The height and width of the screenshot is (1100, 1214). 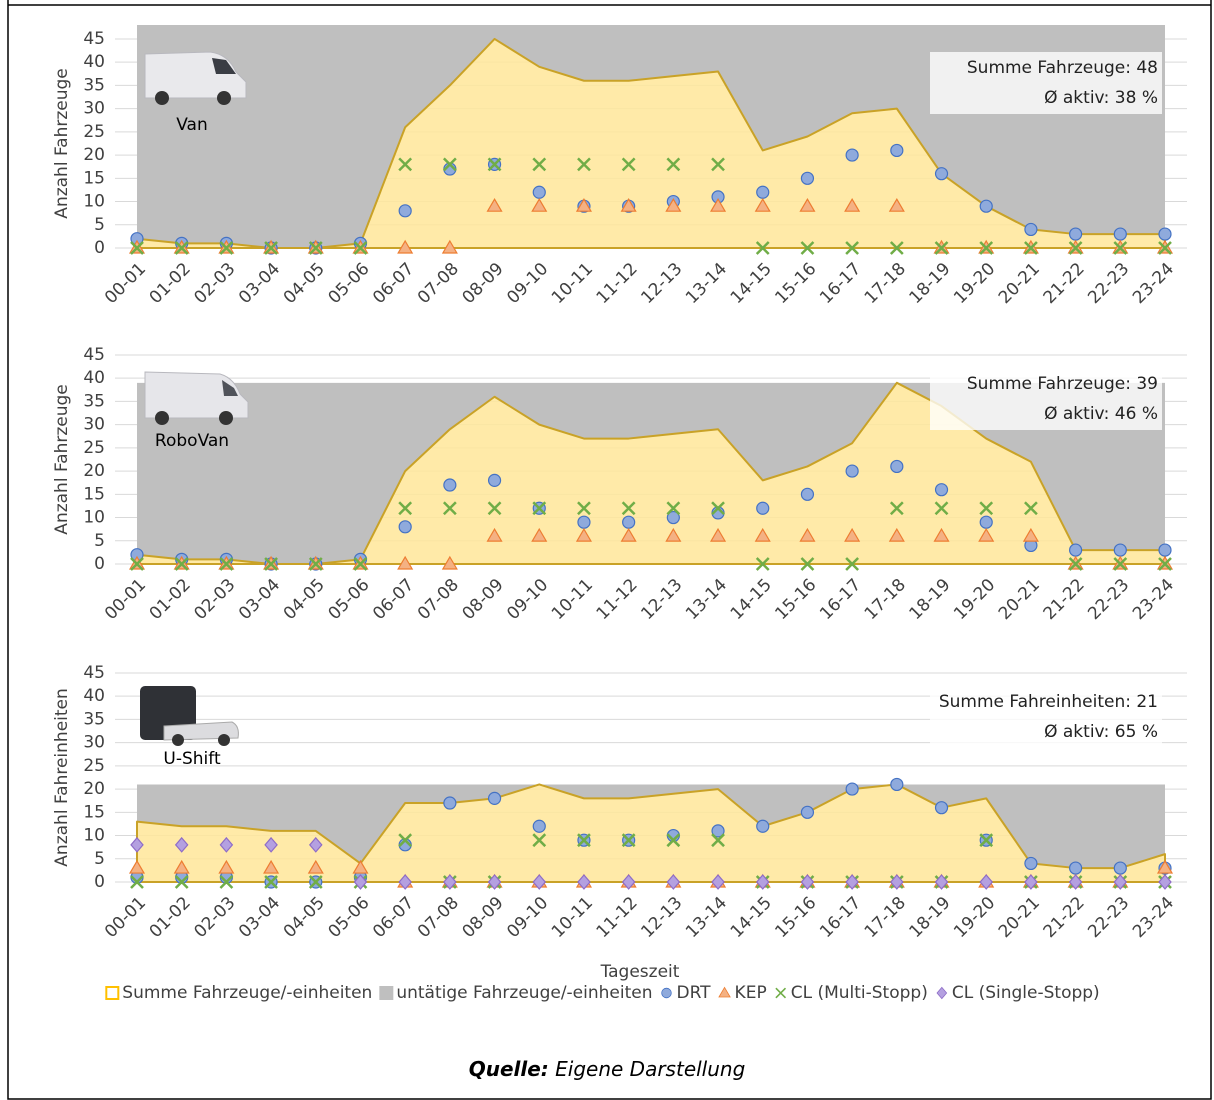 I want to click on y-axis-label: Anzahl Fahreinheiten, so click(x=62, y=777).